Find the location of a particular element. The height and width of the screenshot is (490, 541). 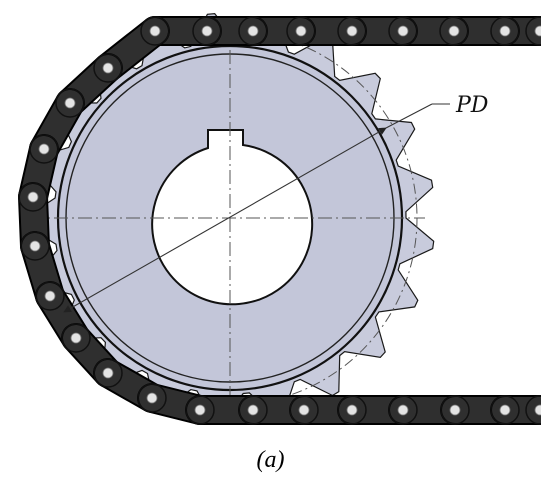

caption-close: ) is located at coordinates (280, 460).